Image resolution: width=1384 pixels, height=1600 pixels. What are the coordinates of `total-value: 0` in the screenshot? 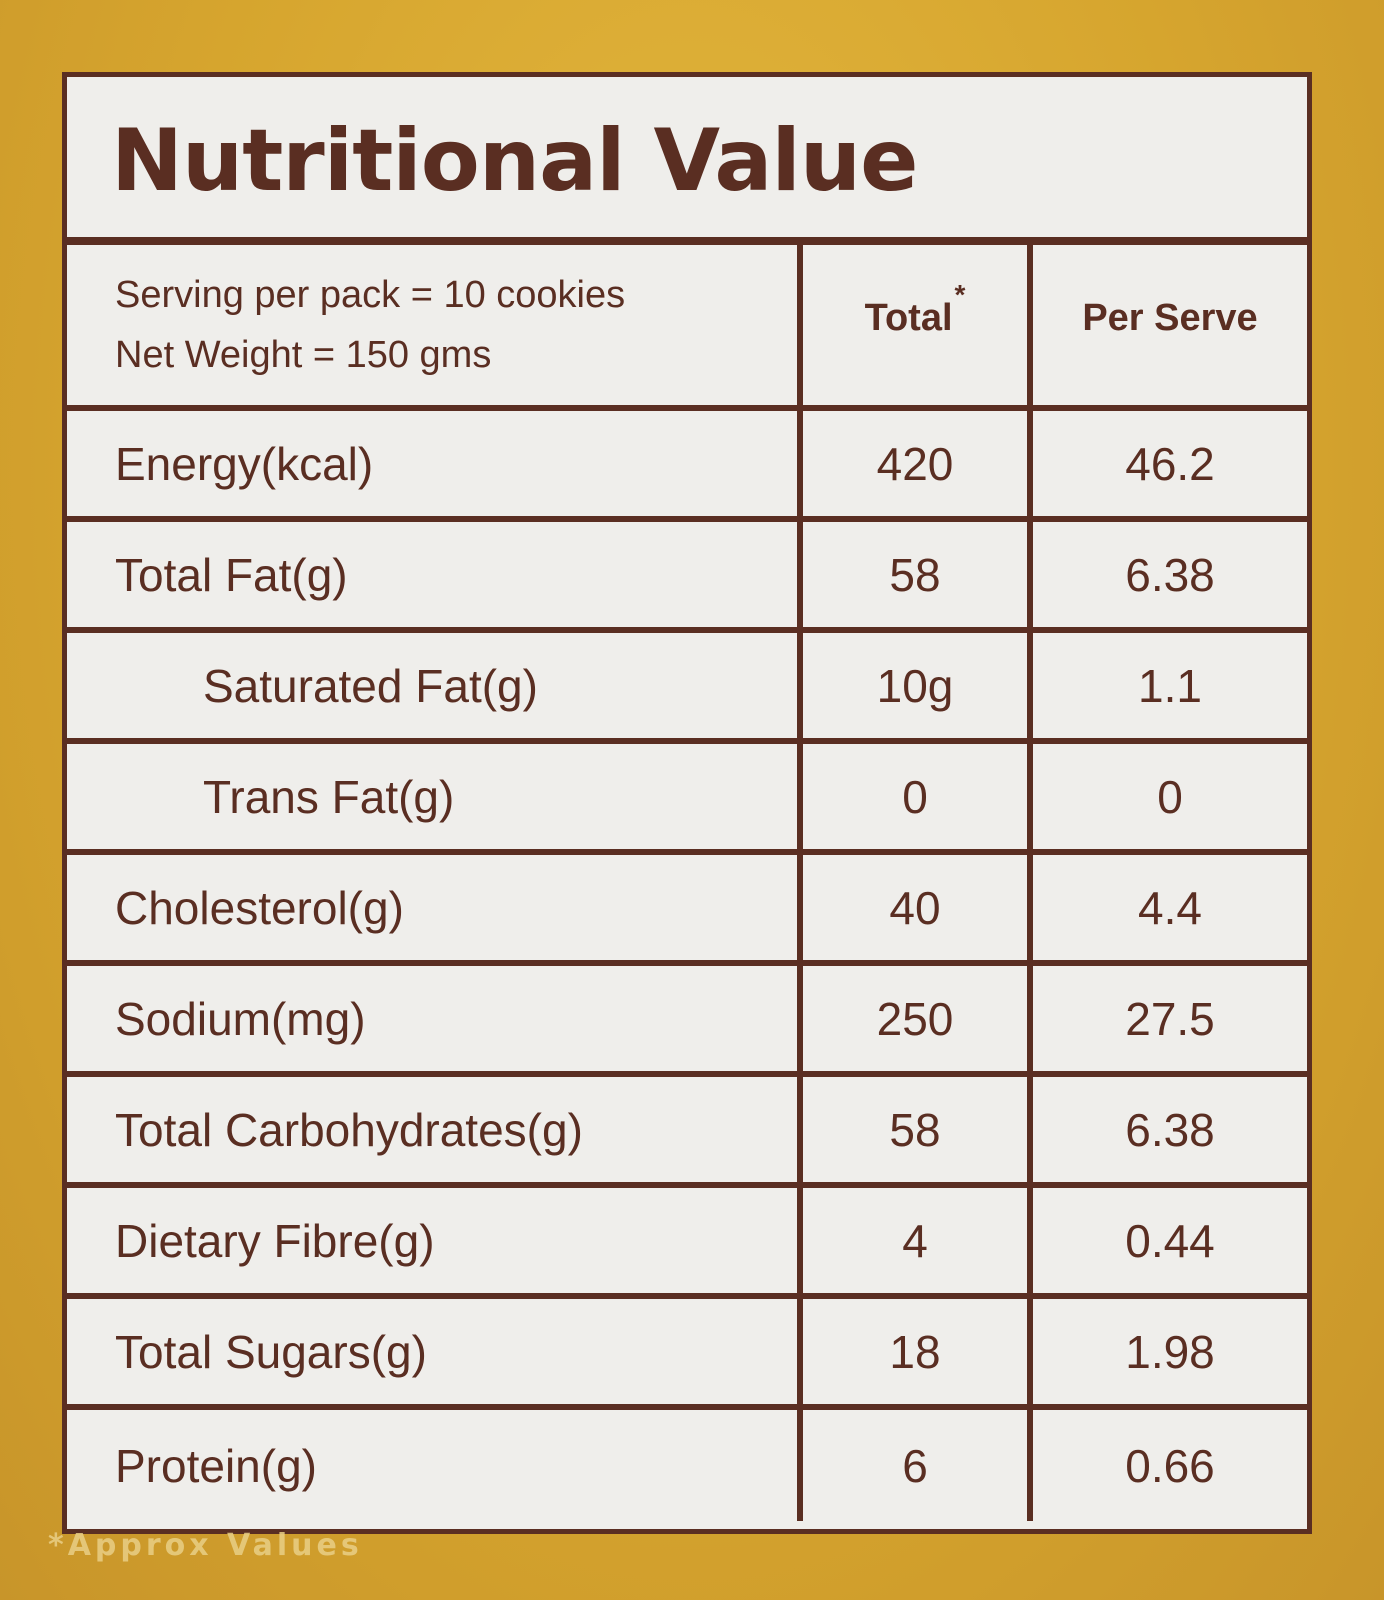 It's located at (915, 796).